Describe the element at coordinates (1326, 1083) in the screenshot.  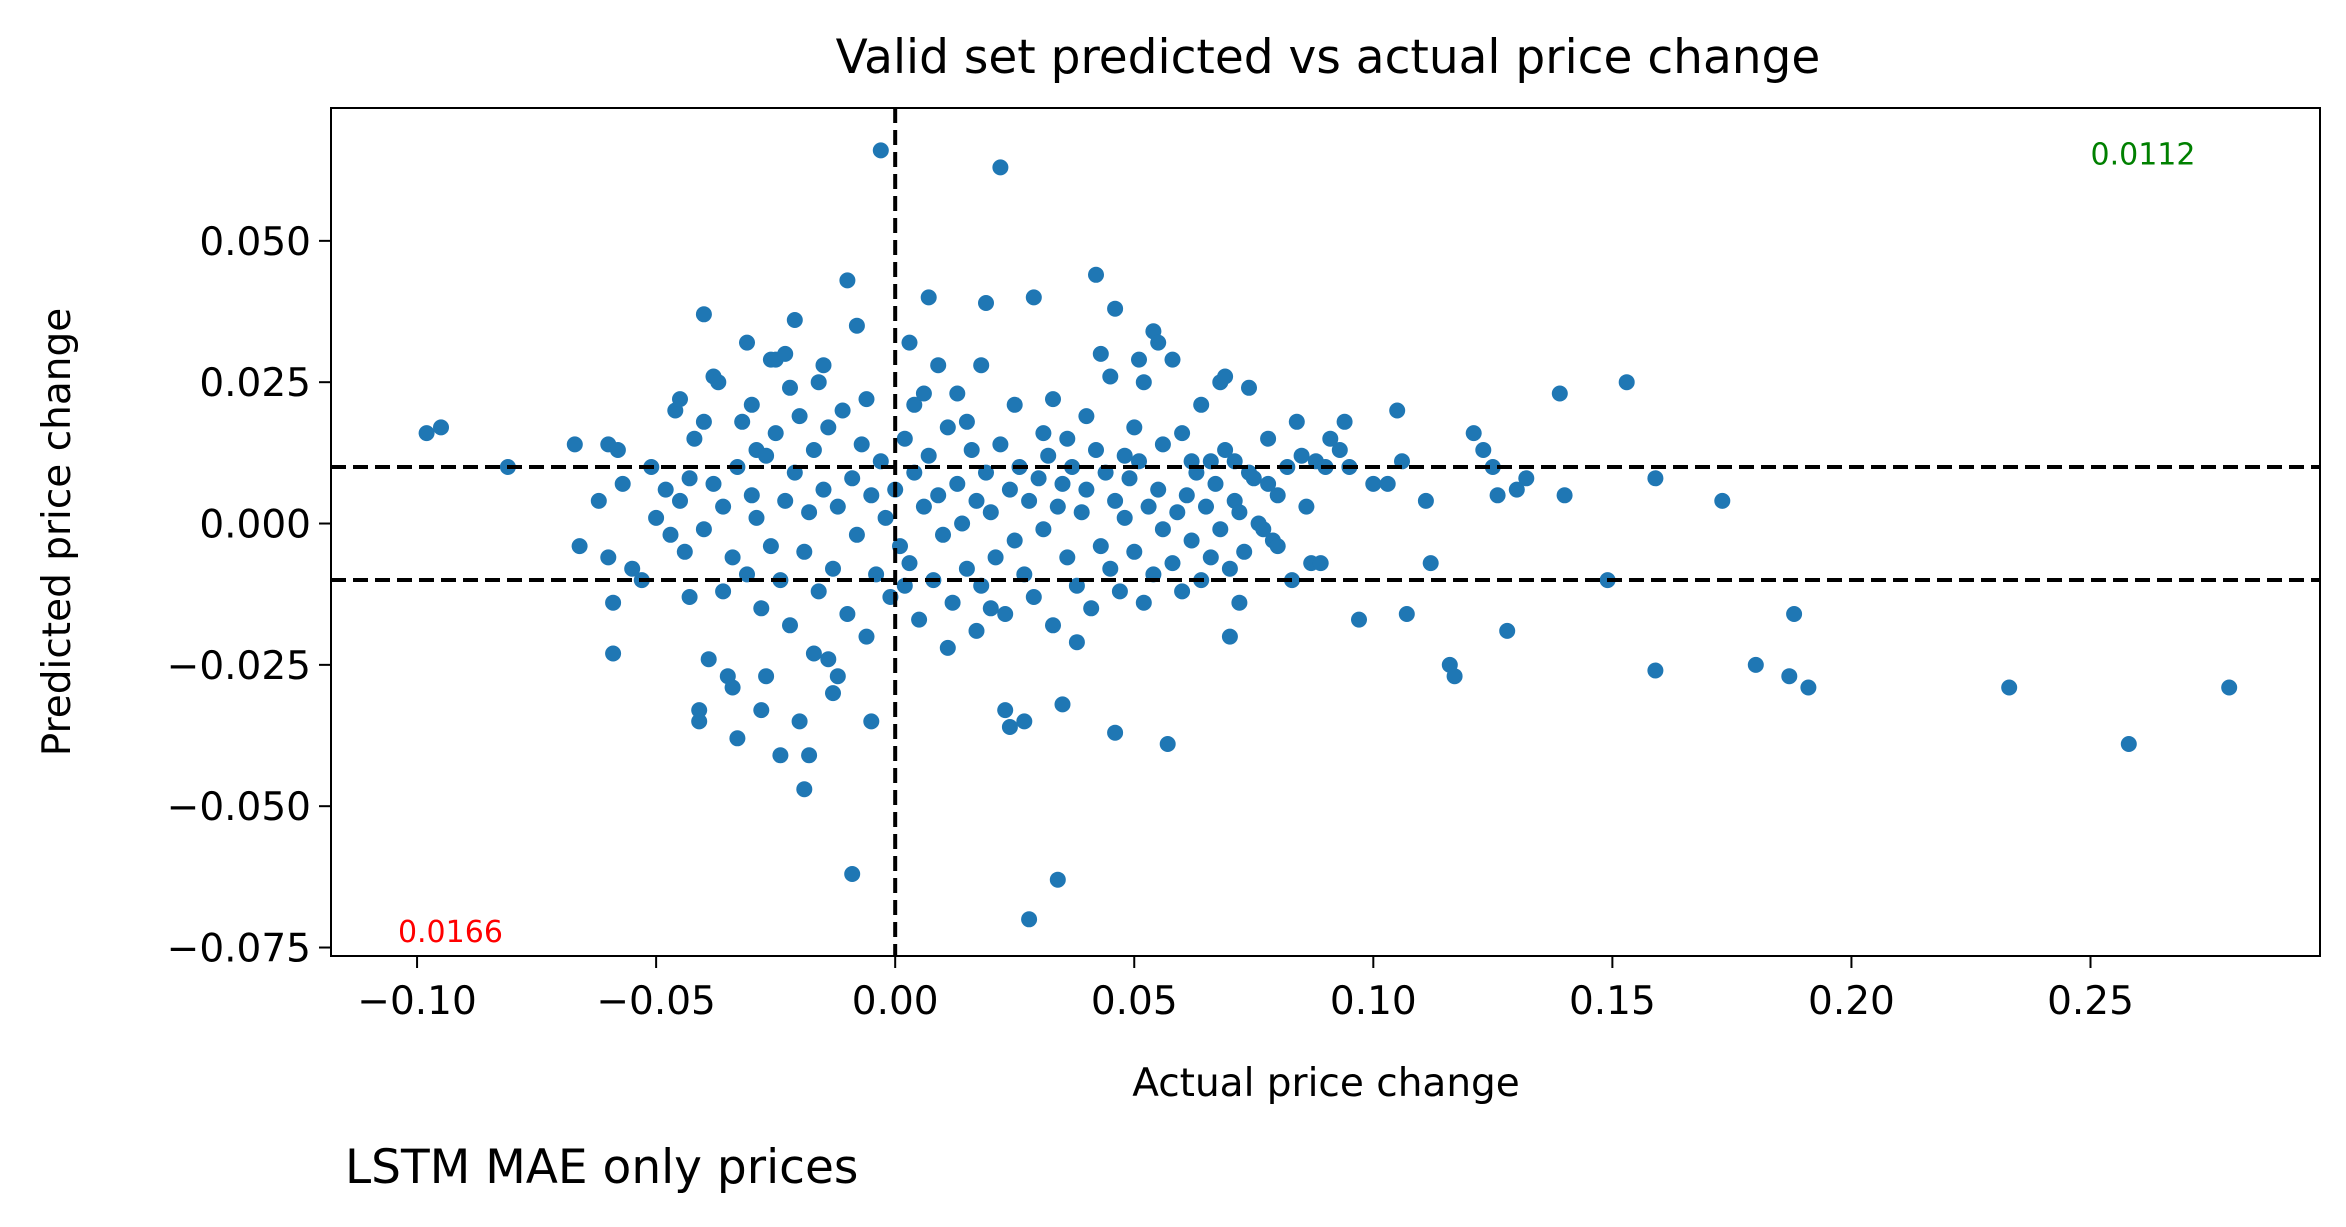
I see `x-axis-label: Actual price change` at that location.